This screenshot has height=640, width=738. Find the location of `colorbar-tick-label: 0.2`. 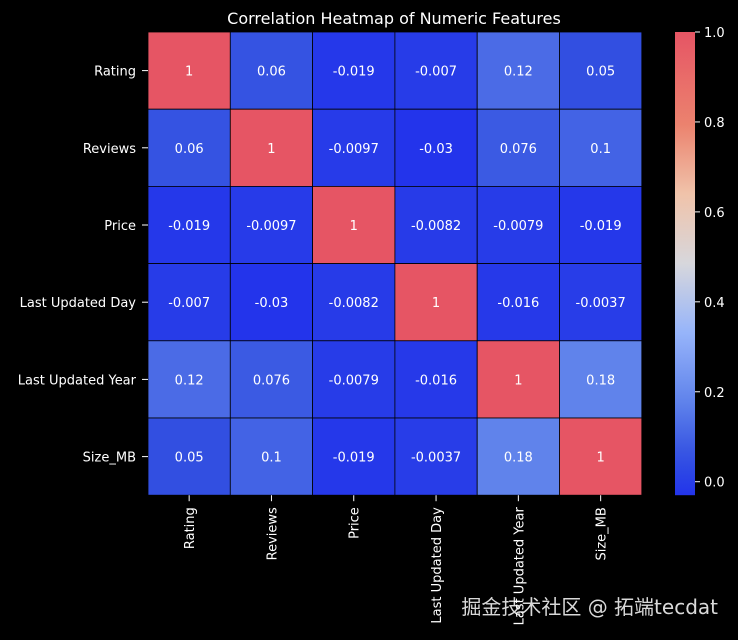

colorbar-tick-label: 0.2 is located at coordinates (714, 393).